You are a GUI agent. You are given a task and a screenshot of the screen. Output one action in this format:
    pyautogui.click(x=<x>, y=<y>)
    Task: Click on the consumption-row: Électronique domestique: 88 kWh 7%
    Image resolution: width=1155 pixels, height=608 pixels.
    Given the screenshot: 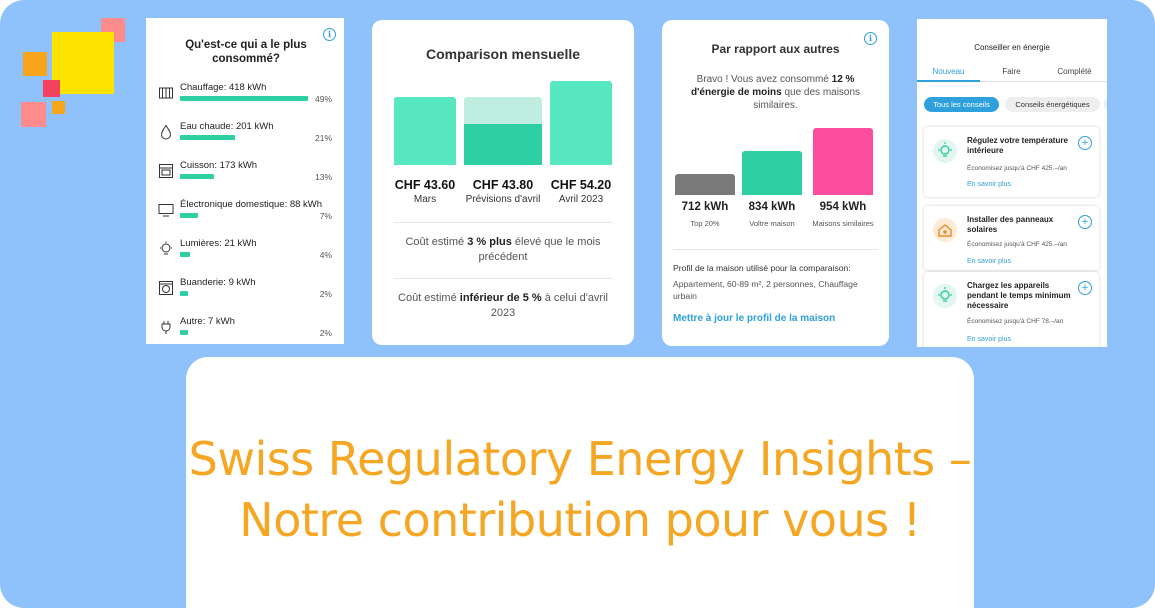 What is the action you would take?
    pyautogui.click(x=246, y=217)
    